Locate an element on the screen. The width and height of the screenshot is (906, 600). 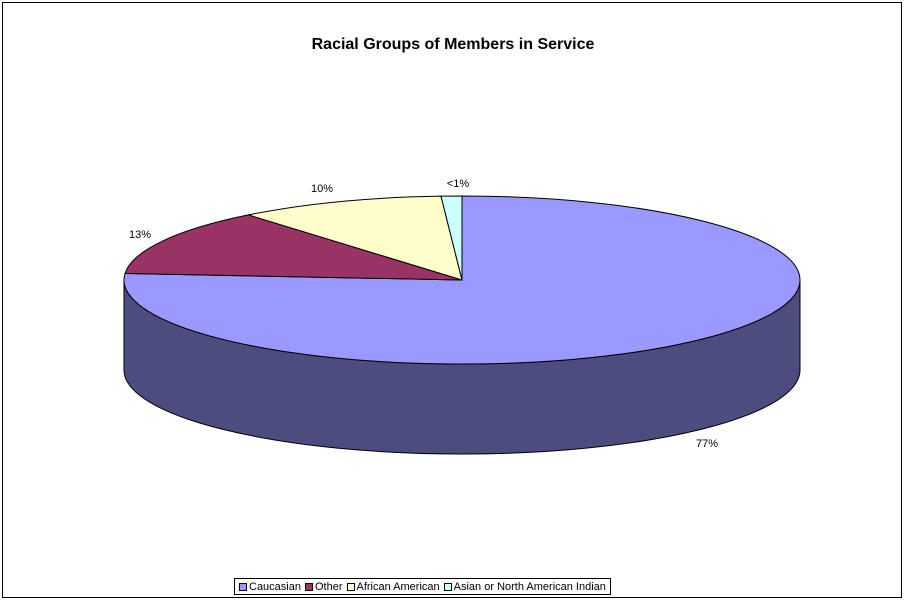
data-label: 77% is located at coordinates (707, 444).